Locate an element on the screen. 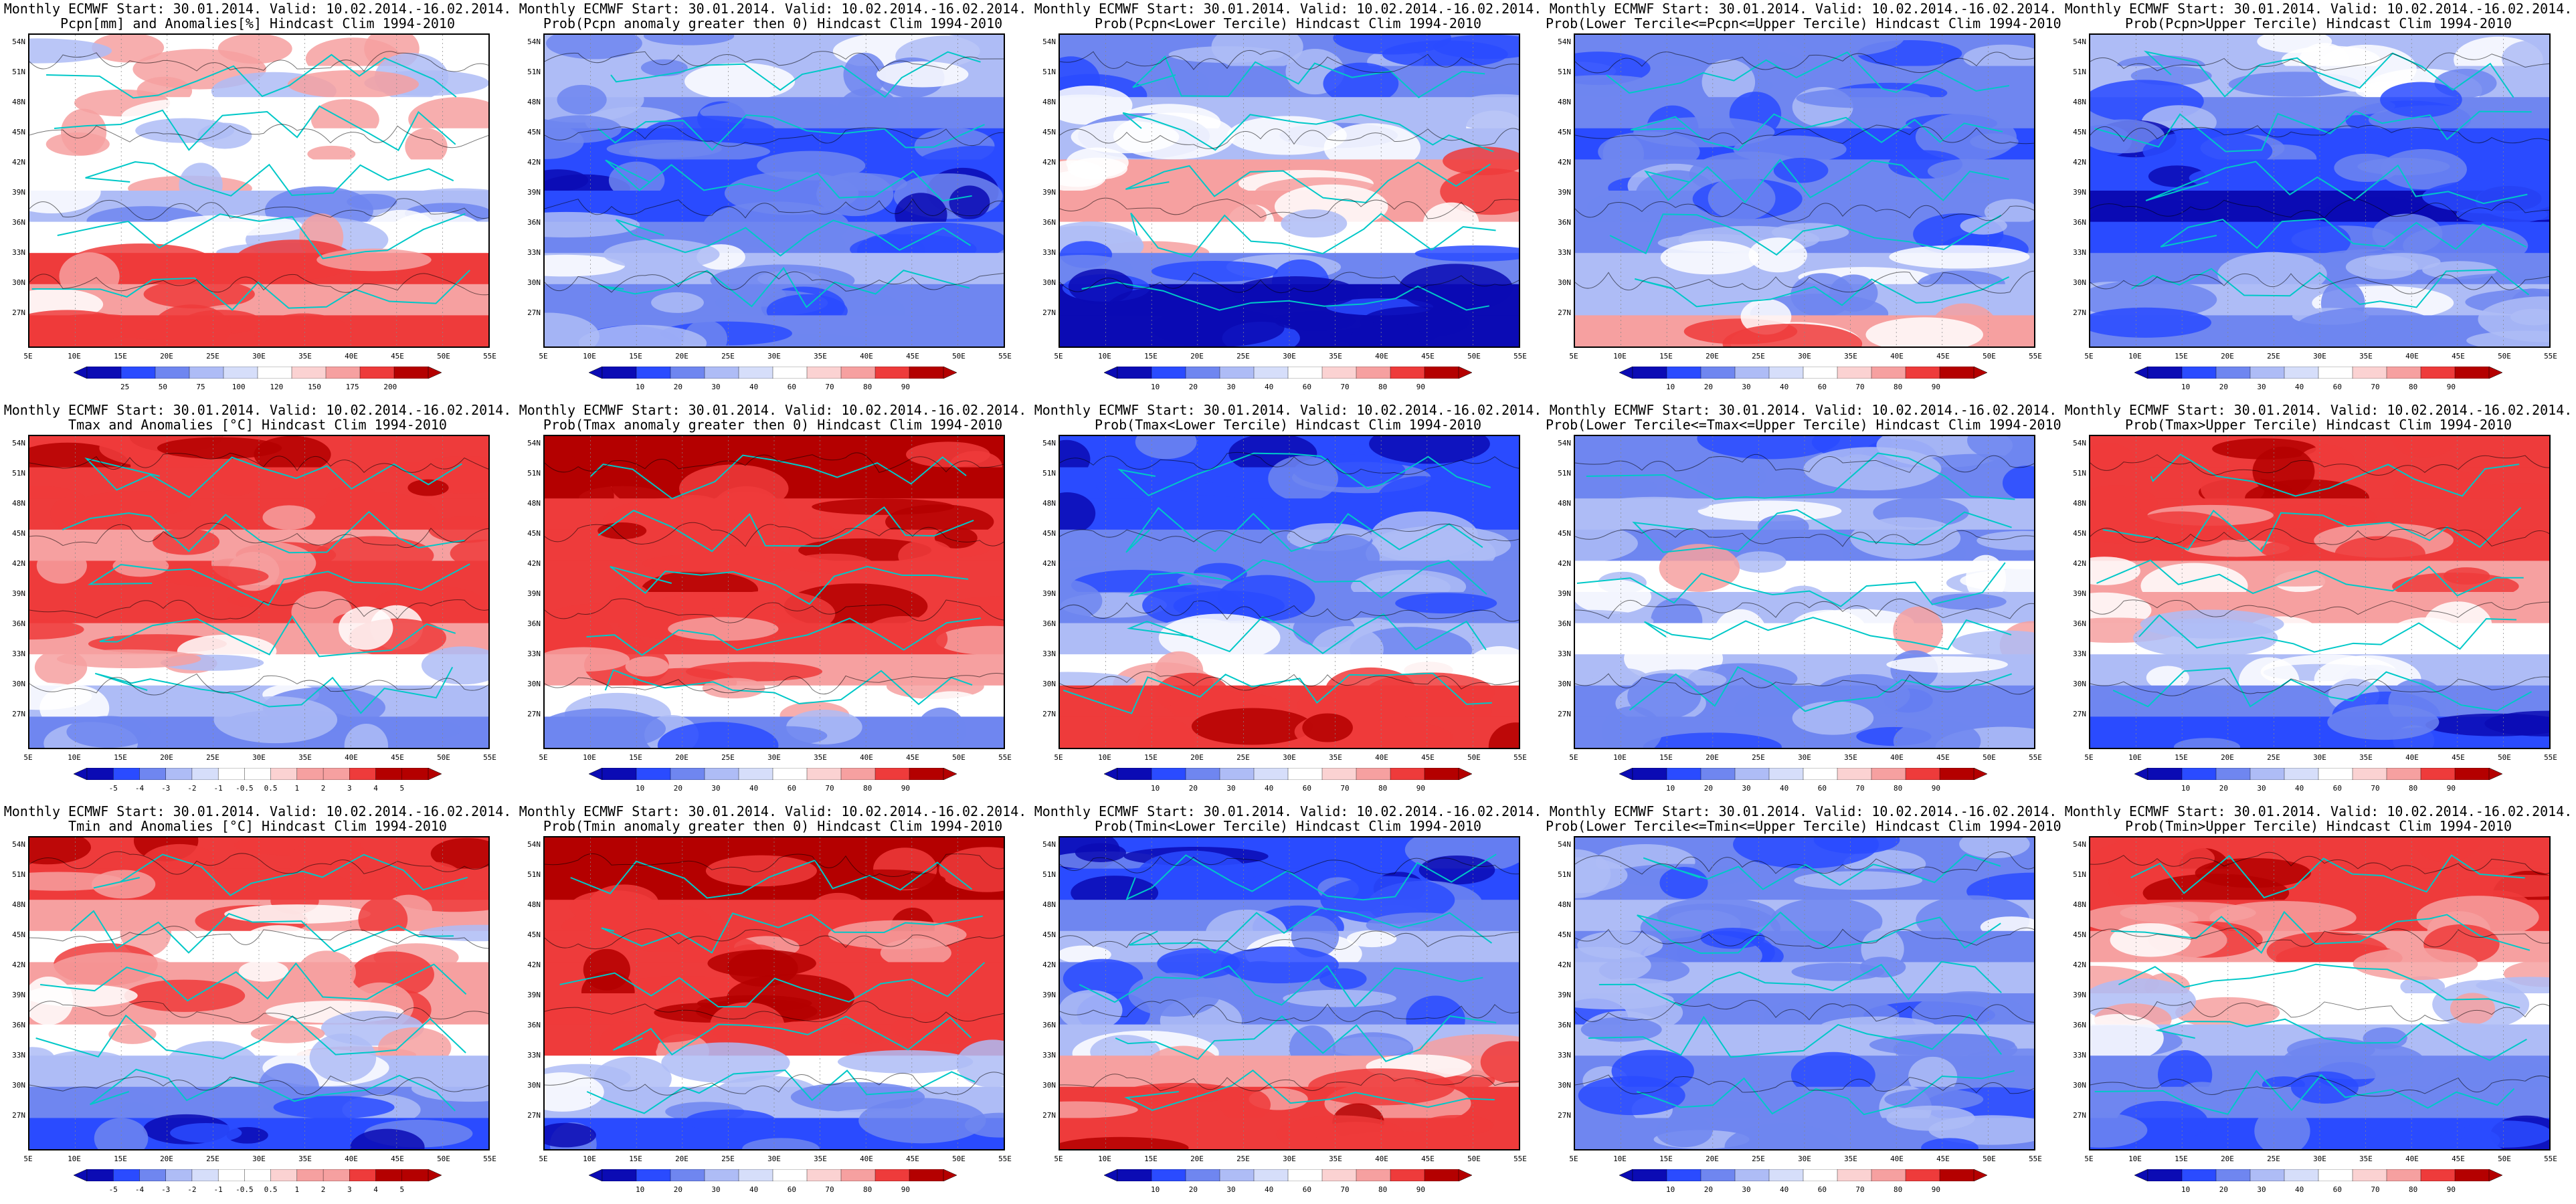 Image resolution: width=2576 pixels, height=1204 pixels. lat-label: 36N is located at coordinates (534, 623).